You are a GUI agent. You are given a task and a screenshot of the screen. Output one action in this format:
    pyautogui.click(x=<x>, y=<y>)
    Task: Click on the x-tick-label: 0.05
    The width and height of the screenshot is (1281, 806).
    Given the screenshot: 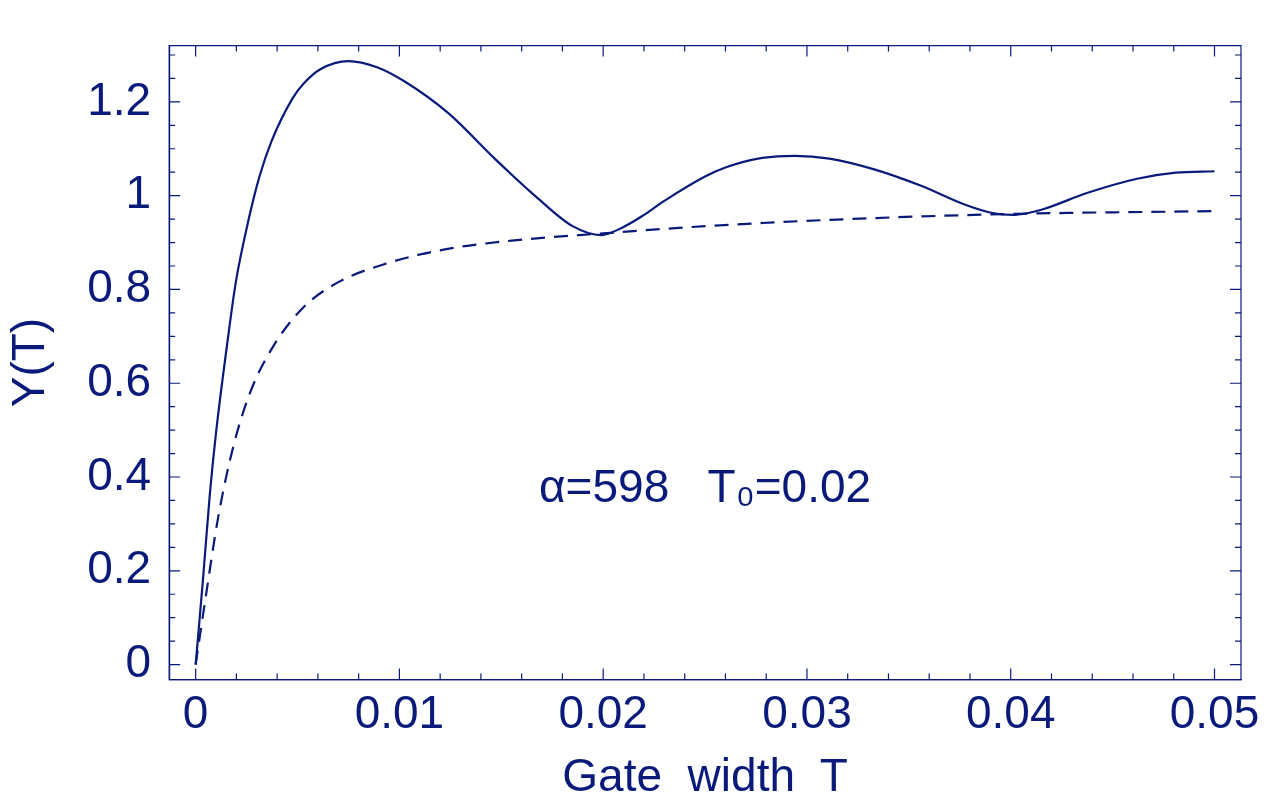 What is the action you would take?
    pyautogui.click(x=1214, y=711)
    